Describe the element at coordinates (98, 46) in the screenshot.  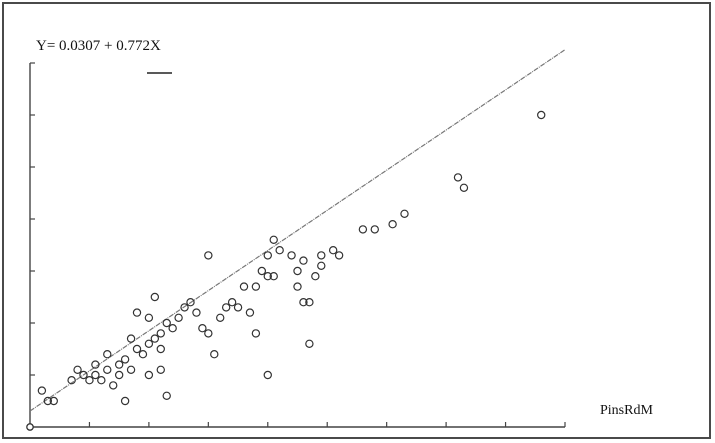
I see `regression-equation: Y= 0.0307 + 0.772X` at that location.